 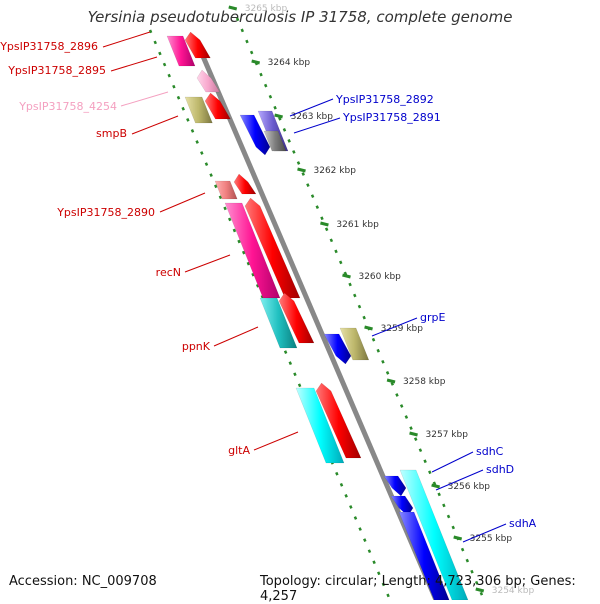 I want to click on kbp-tick-label: 3265 kbp, so click(x=266, y=9).